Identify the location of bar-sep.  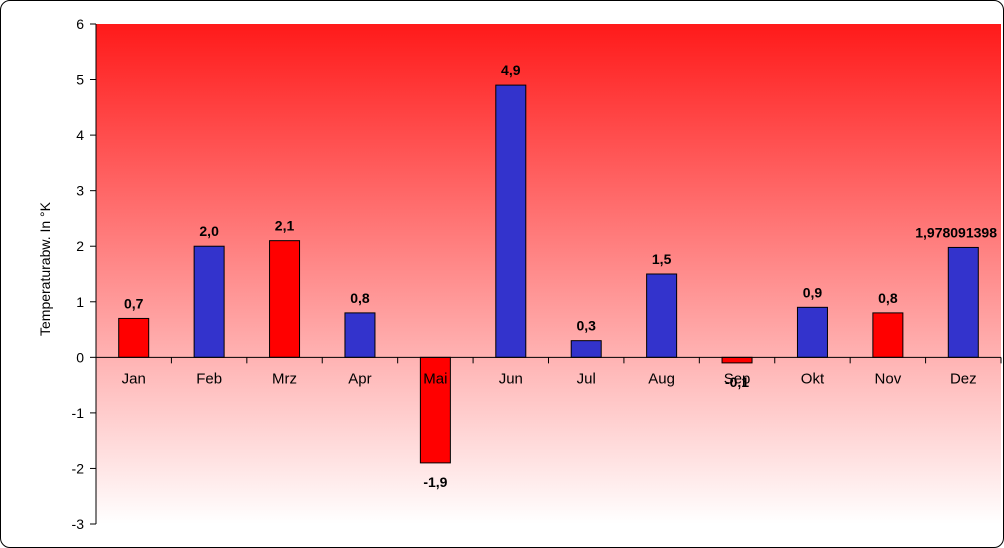
(737, 360).